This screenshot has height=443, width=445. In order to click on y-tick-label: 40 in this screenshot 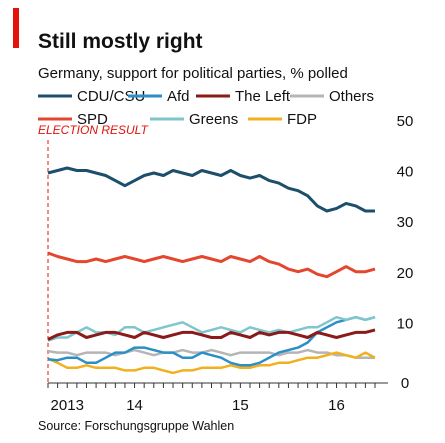, I will do `click(405, 172)`.